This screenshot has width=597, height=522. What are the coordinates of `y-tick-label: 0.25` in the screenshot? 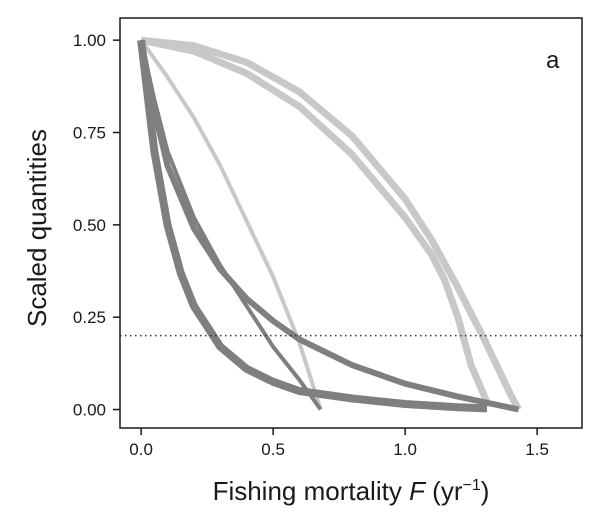 It's located at (89, 317).